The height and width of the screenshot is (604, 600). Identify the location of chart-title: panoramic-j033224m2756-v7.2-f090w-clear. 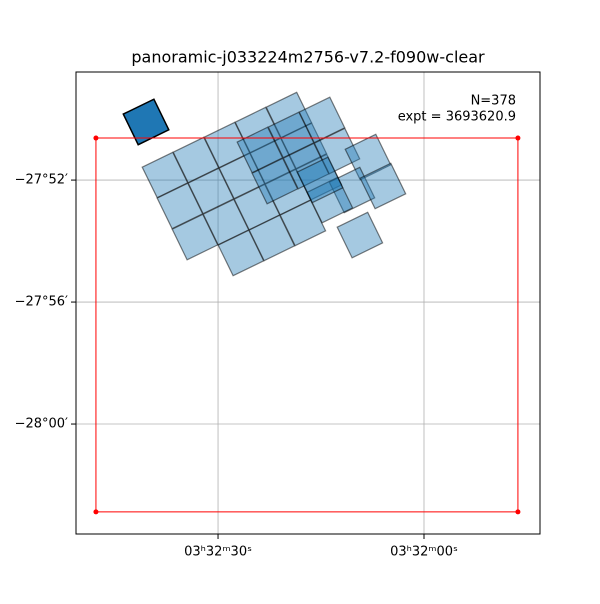
(308, 57).